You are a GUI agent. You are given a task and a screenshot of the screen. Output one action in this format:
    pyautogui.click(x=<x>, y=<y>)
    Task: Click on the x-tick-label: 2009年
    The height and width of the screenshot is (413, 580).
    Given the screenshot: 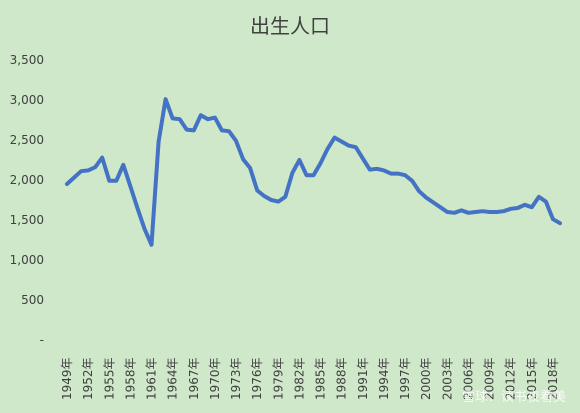 What is the action you would take?
    pyautogui.click(x=490, y=378)
    